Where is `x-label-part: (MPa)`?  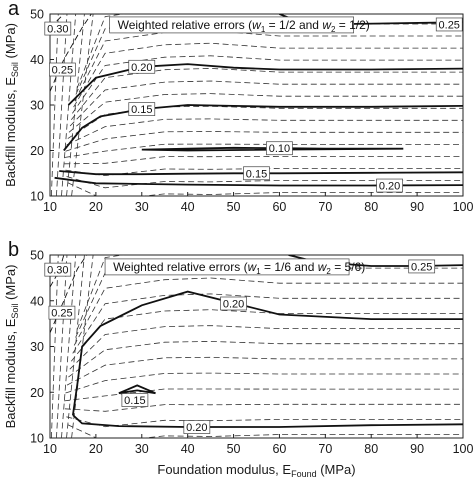
x-label-part: (MPa) is located at coordinates (336, 469).